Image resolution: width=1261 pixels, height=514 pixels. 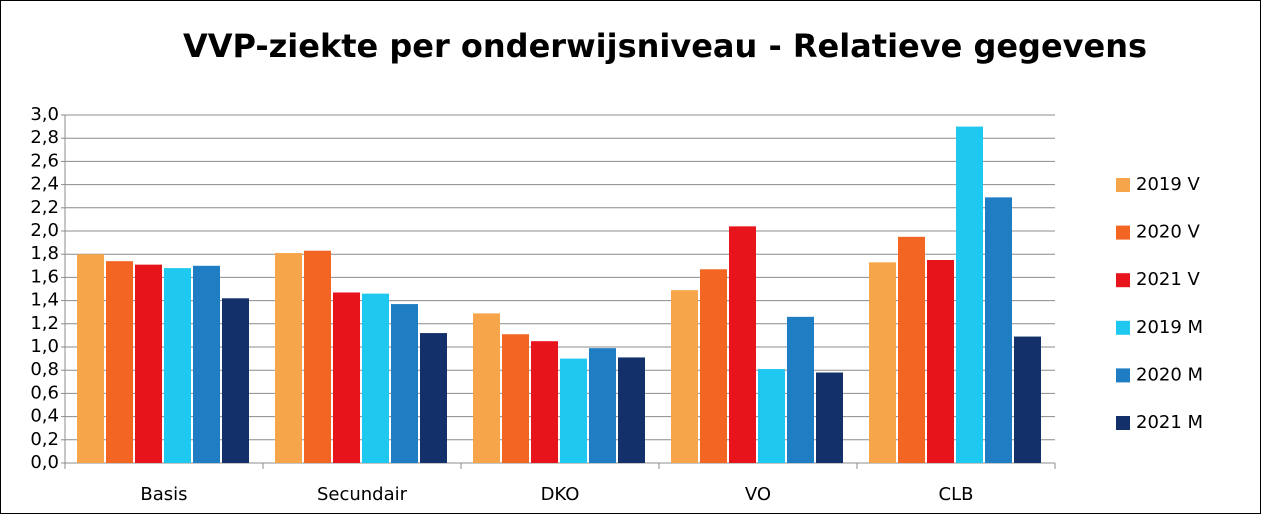 What do you see at coordinates (1168, 279) in the screenshot?
I see `legend-label: 2021 V` at bounding box center [1168, 279].